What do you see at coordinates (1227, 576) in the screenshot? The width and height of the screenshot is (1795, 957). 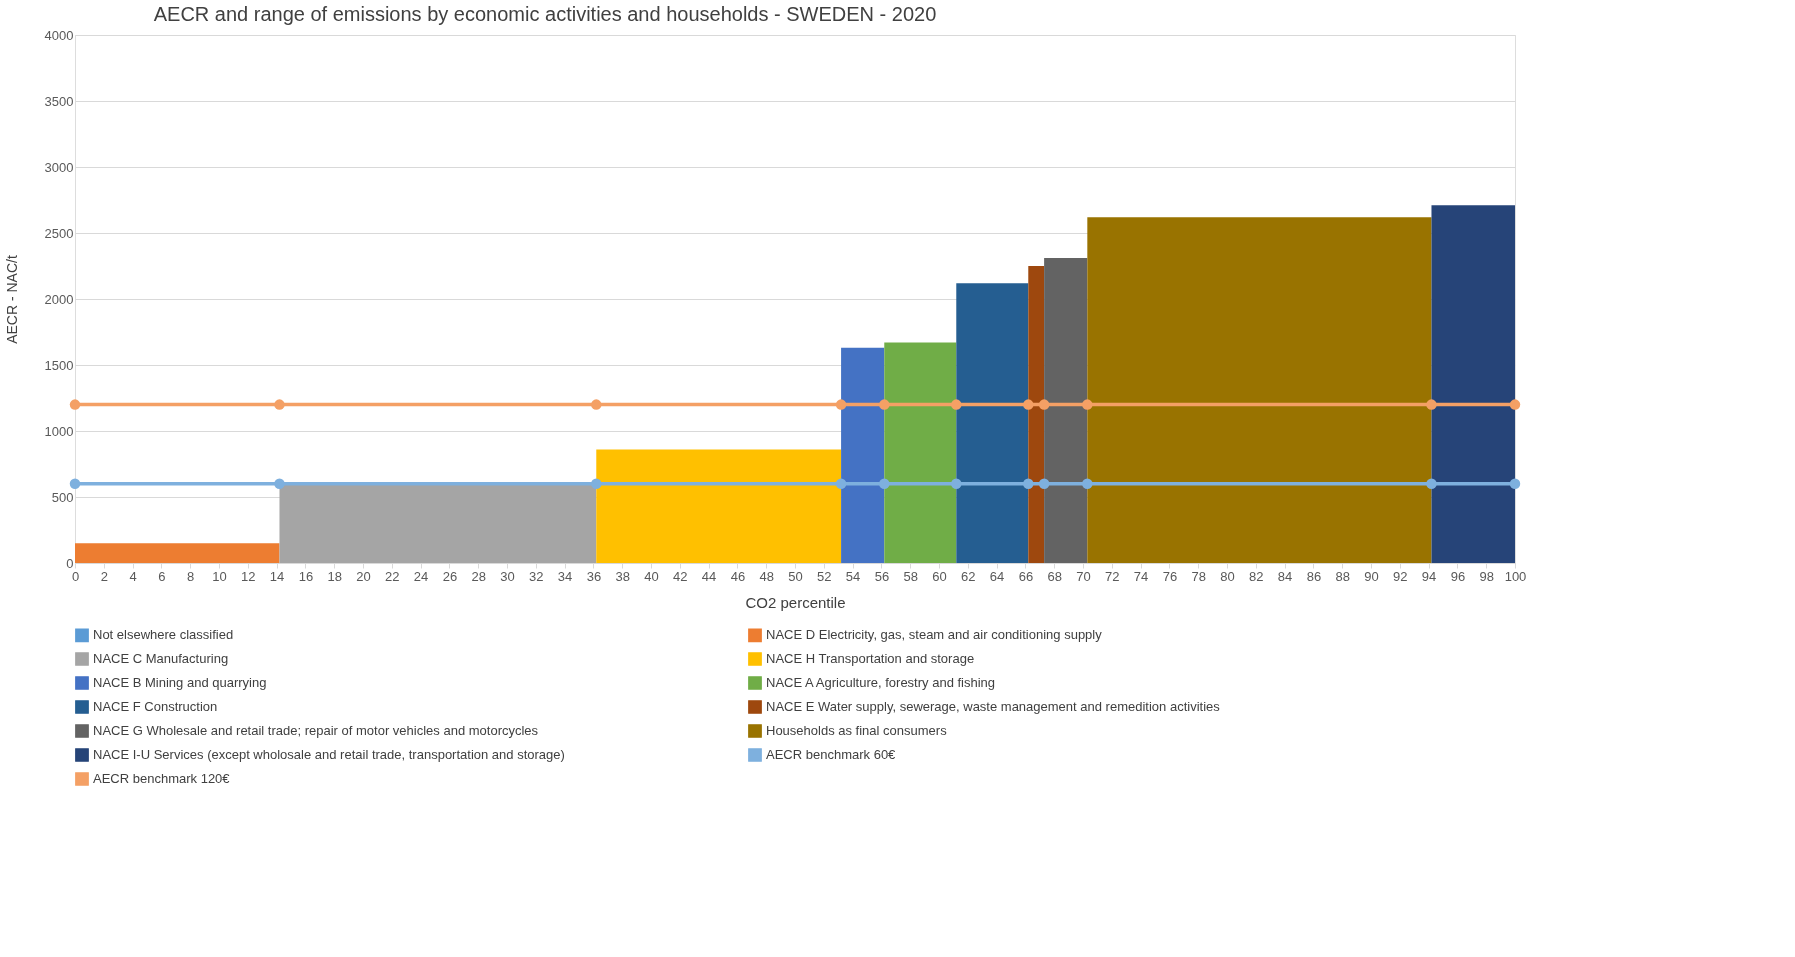 I see `x-tick-label: 80` at bounding box center [1227, 576].